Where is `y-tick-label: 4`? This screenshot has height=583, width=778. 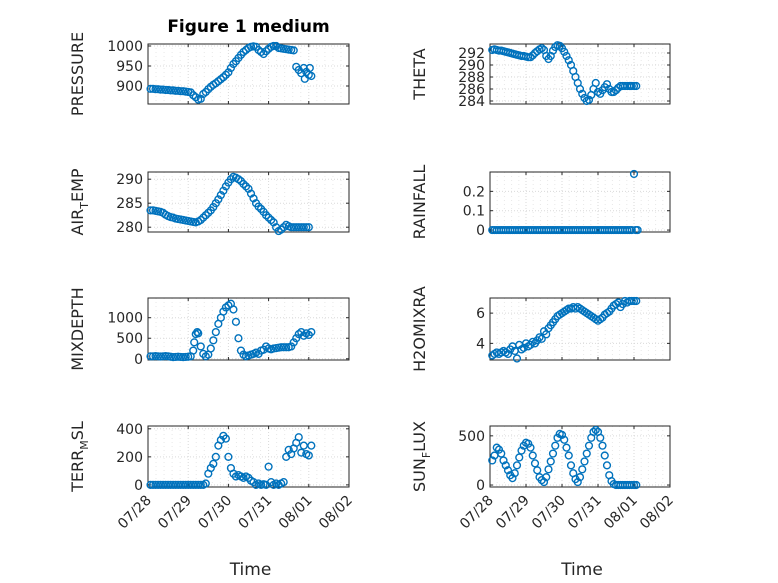 y-tick-label: 4 is located at coordinates (480, 344).